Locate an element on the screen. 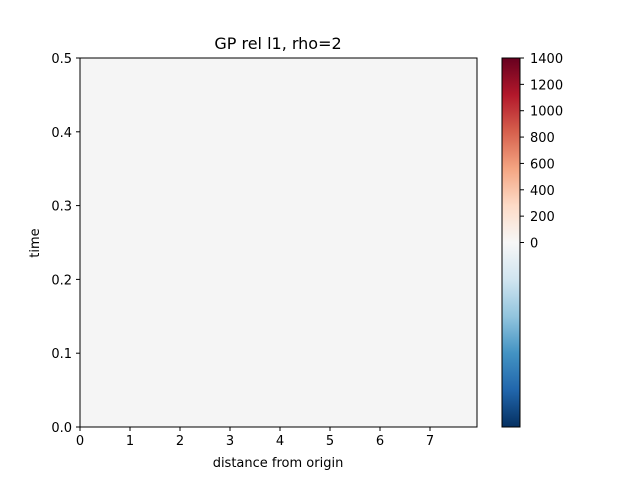  x-tick-label: 1 is located at coordinates (130, 441).